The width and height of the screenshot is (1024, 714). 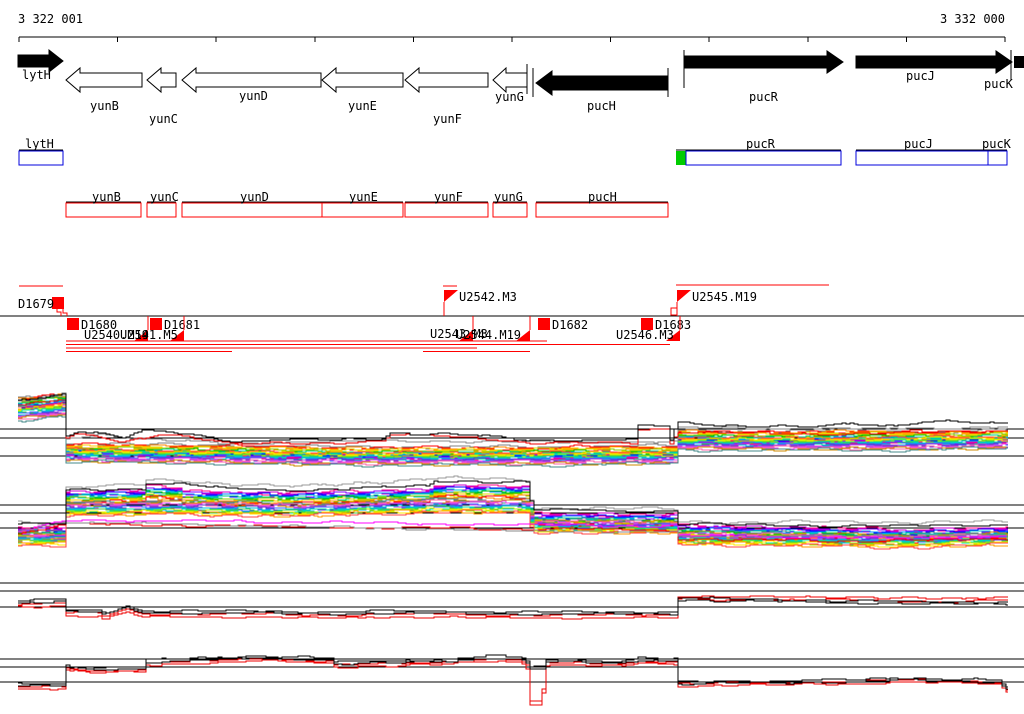 What do you see at coordinates (73, 324) in the screenshot?
I see `probe-marker-D1680` at bounding box center [73, 324].